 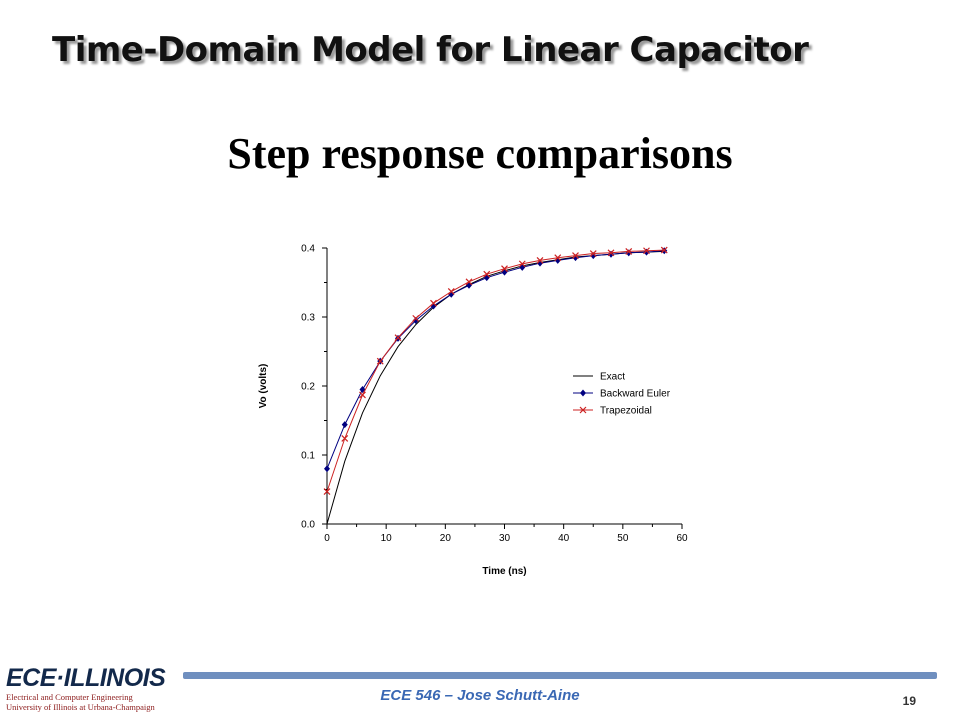 I want to click on y-tick-label: 0.0, so click(x=308, y=525).